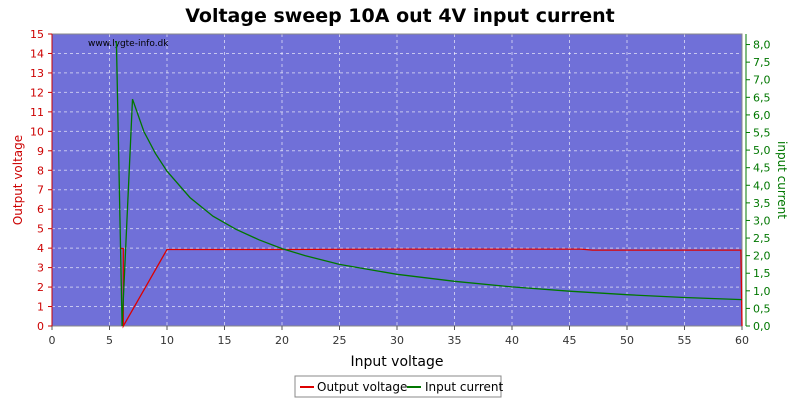  What do you see at coordinates (37, 73) in the screenshot?
I see `y-left-tick-label: 13` at bounding box center [37, 73].